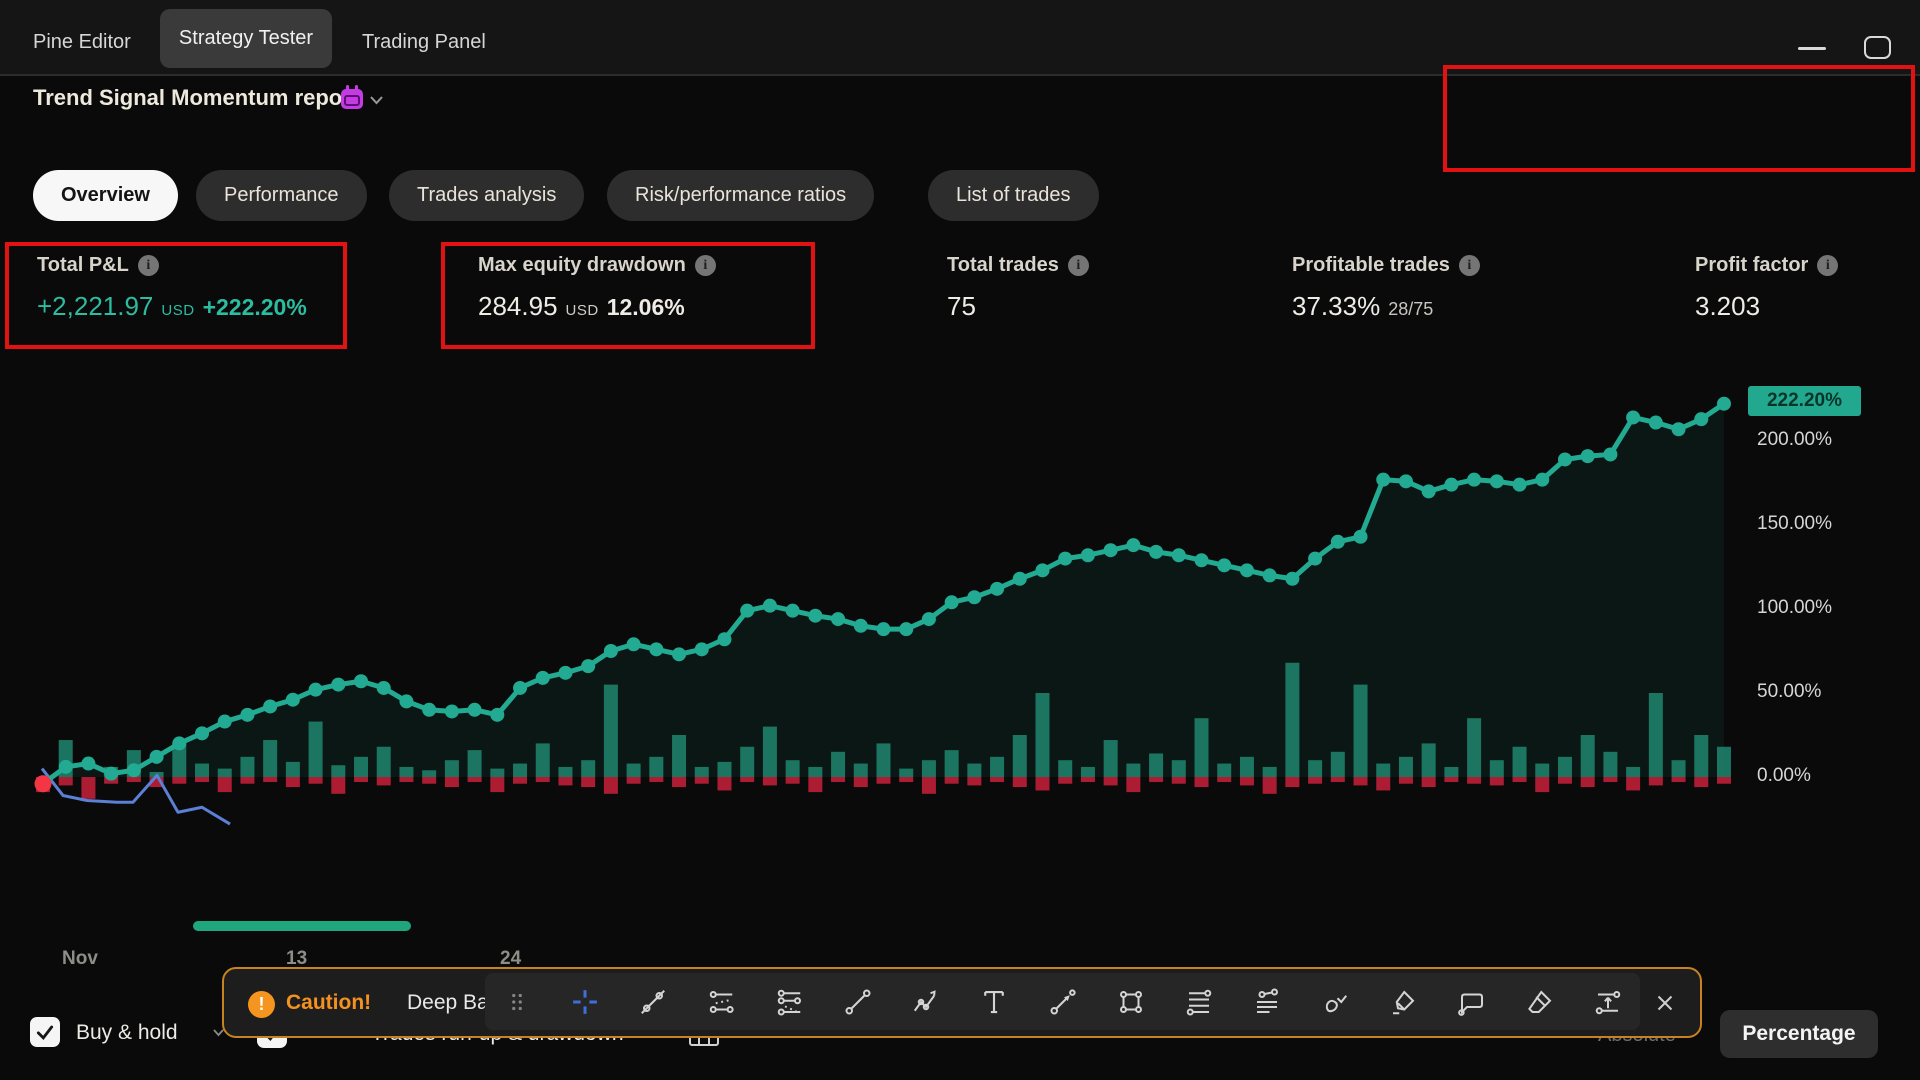 This screenshot has width=1920, height=1080. I want to click on tab-overview: Overview, so click(105, 195).